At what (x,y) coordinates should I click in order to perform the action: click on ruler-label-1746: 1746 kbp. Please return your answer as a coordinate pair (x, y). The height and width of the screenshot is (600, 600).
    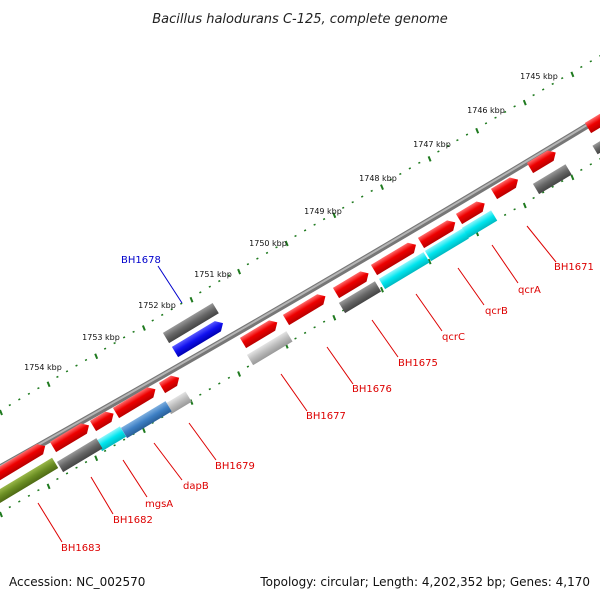
    Looking at the image, I should click on (486, 110).